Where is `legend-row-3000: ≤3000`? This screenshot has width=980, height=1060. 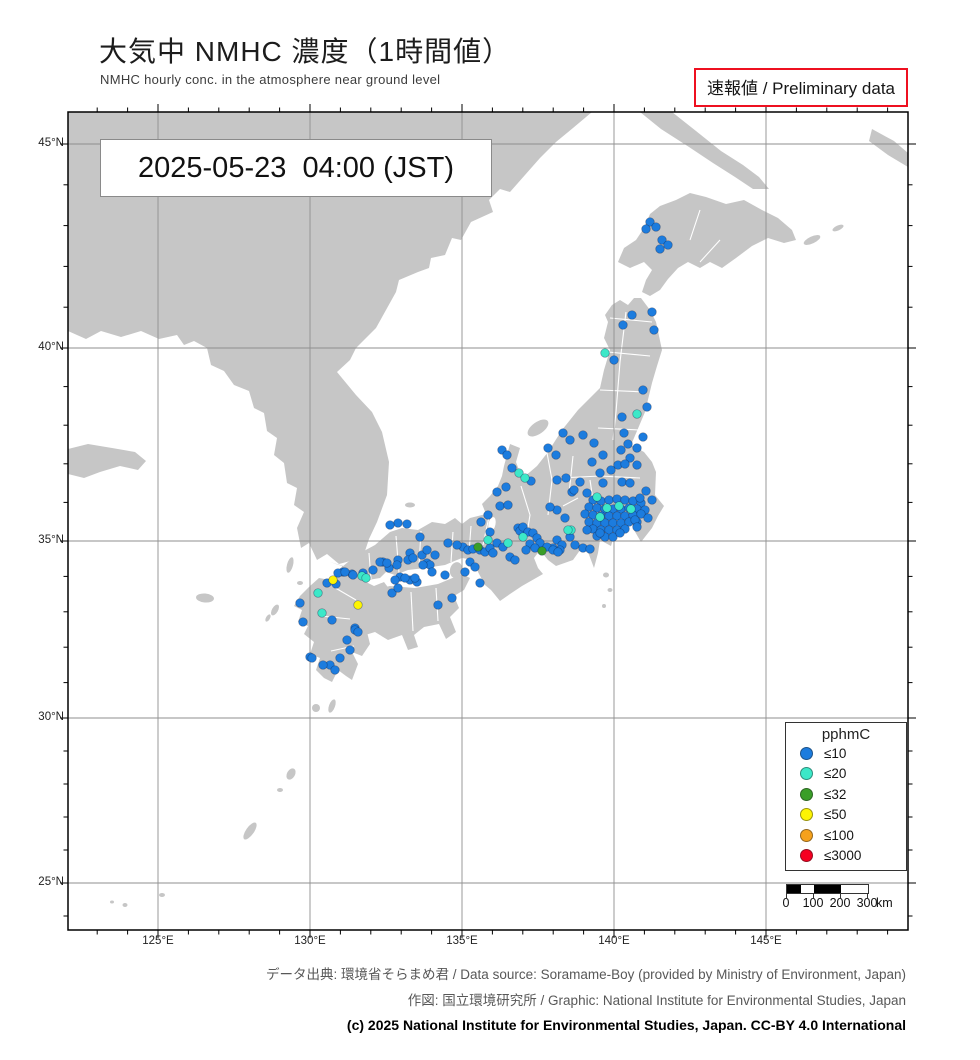
legend-row-3000: ≤3000 is located at coordinates (846, 856).